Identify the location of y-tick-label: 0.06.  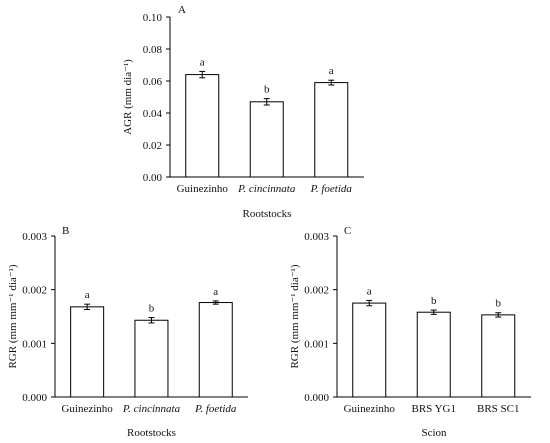
(153, 82).